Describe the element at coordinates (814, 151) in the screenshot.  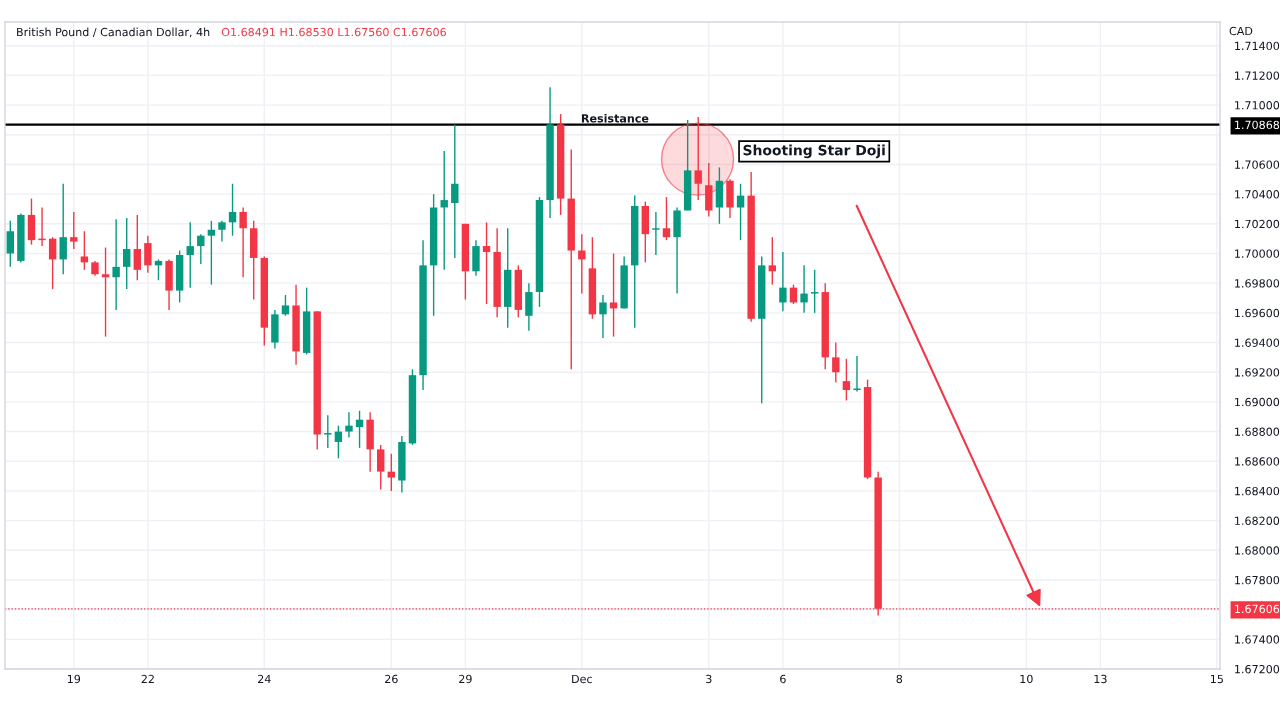
I see `annotation: Shooting Star Doji` at that location.